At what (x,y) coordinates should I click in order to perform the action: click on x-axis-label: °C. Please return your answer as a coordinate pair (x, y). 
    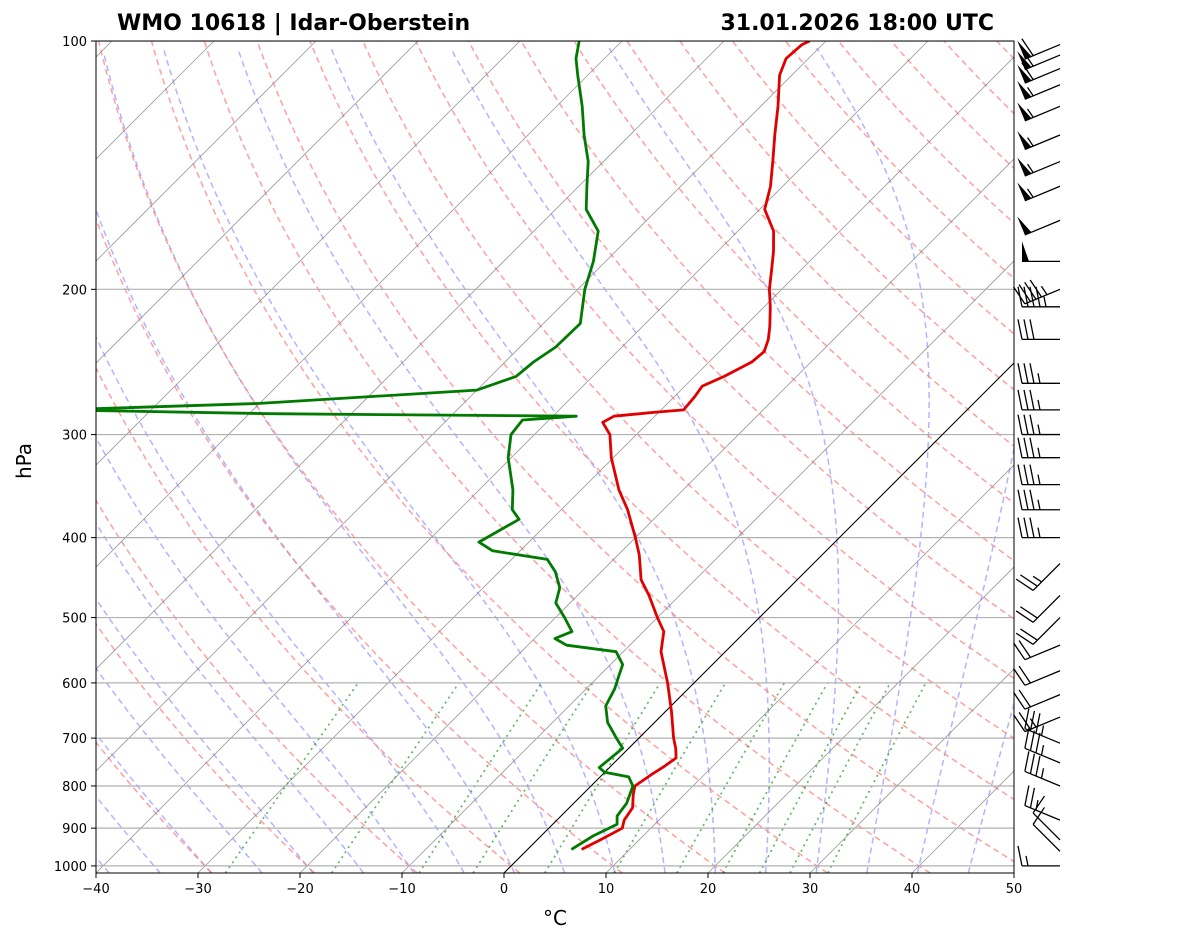
    Looking at the image, I should click on (555, 918).